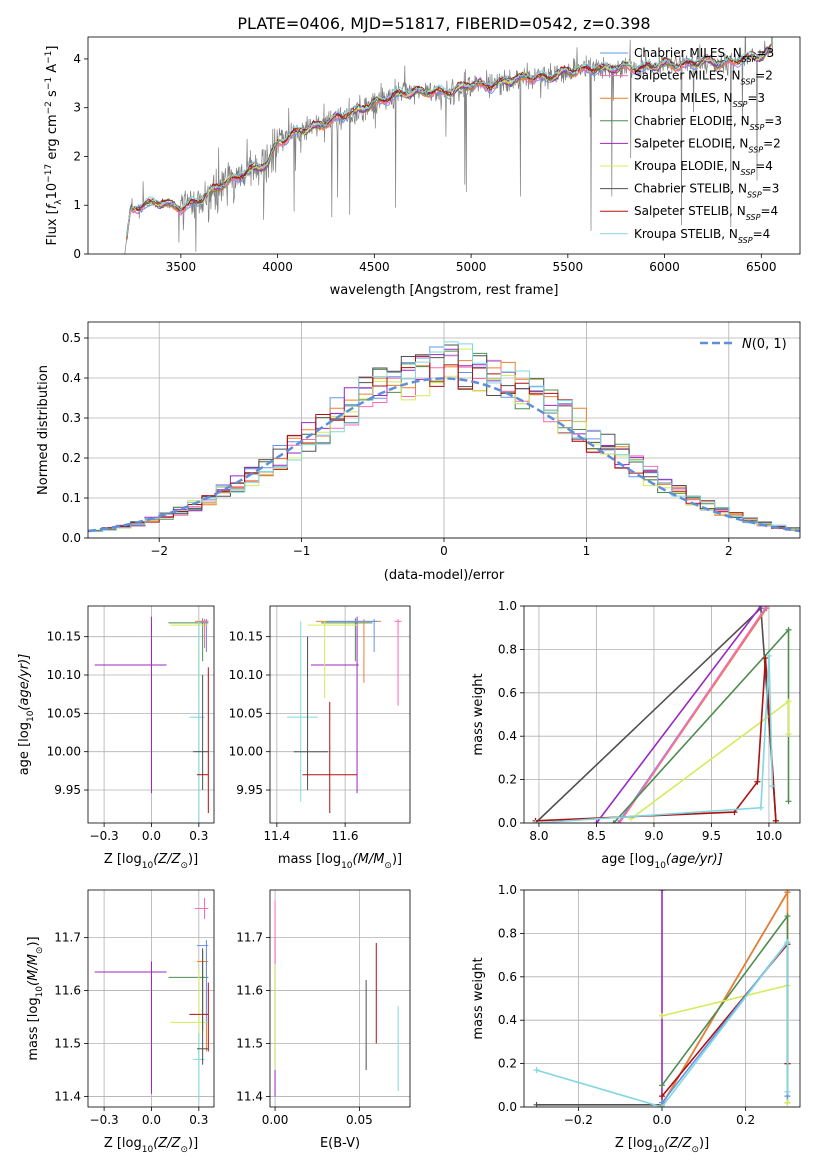 This screenshot has height=1170, width=819. I want to click on y-tick-label: 2, so click(77, 156).